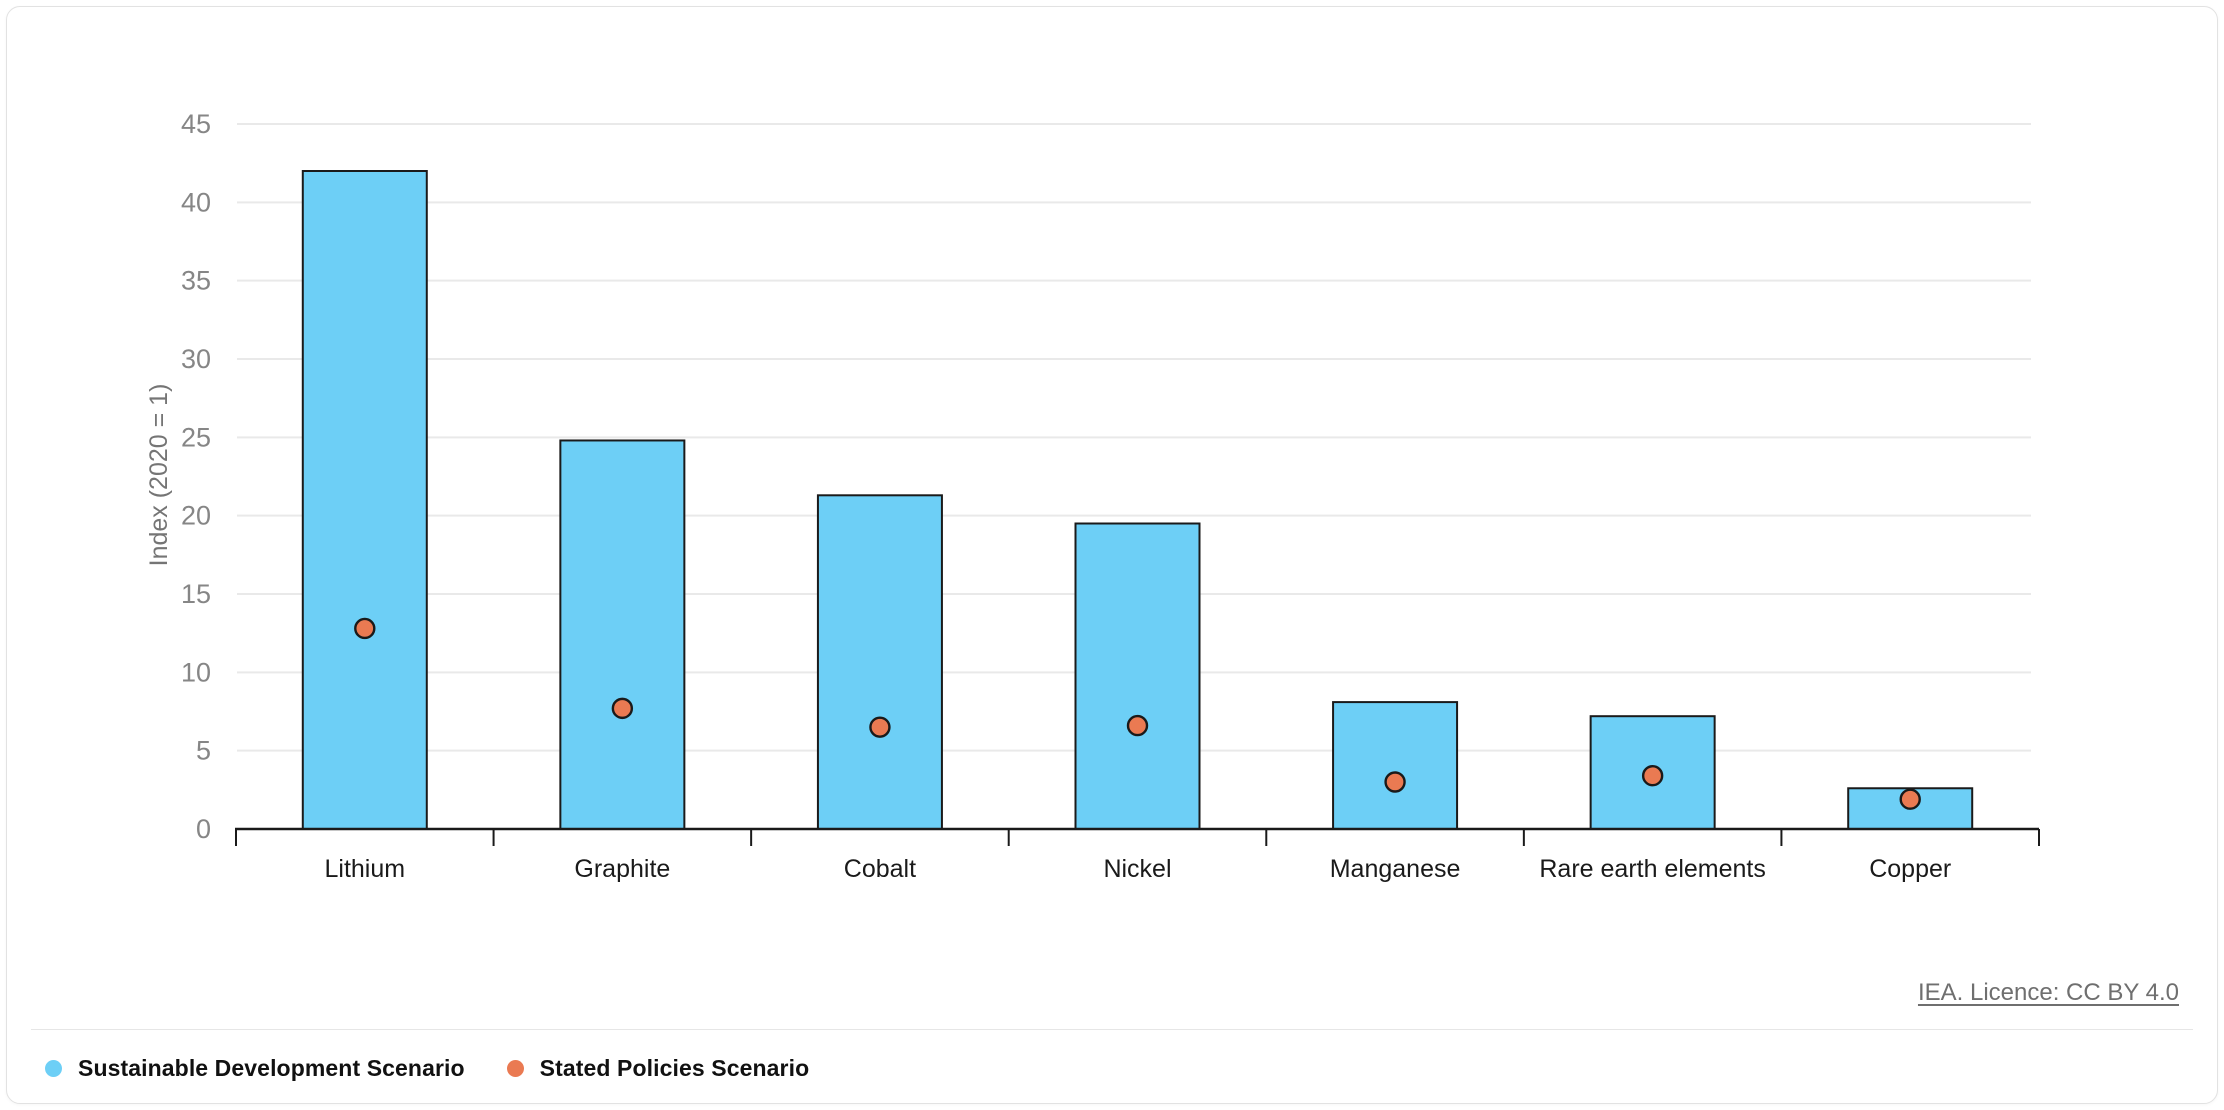  What do you see at coordinates (364, 500) in the screenshot?
I see `bar-lithium` at bounding box center [364, 500].